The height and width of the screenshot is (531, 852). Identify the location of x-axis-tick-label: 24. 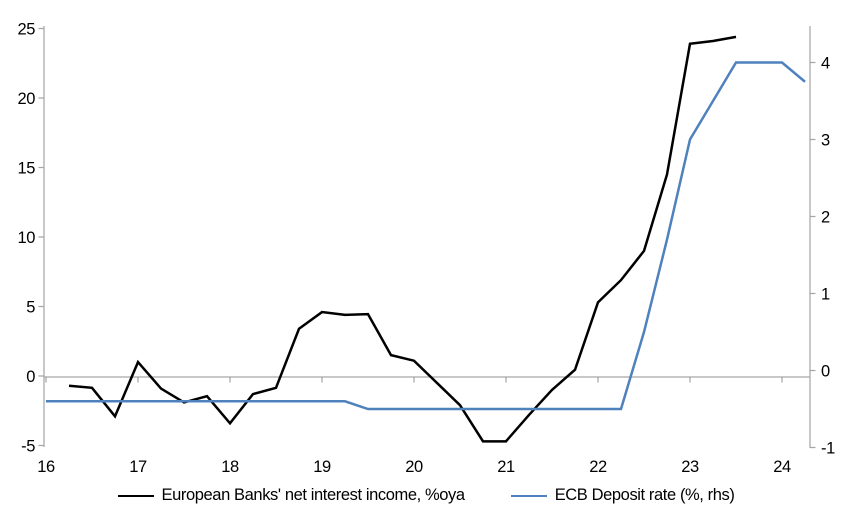
(782, 467).